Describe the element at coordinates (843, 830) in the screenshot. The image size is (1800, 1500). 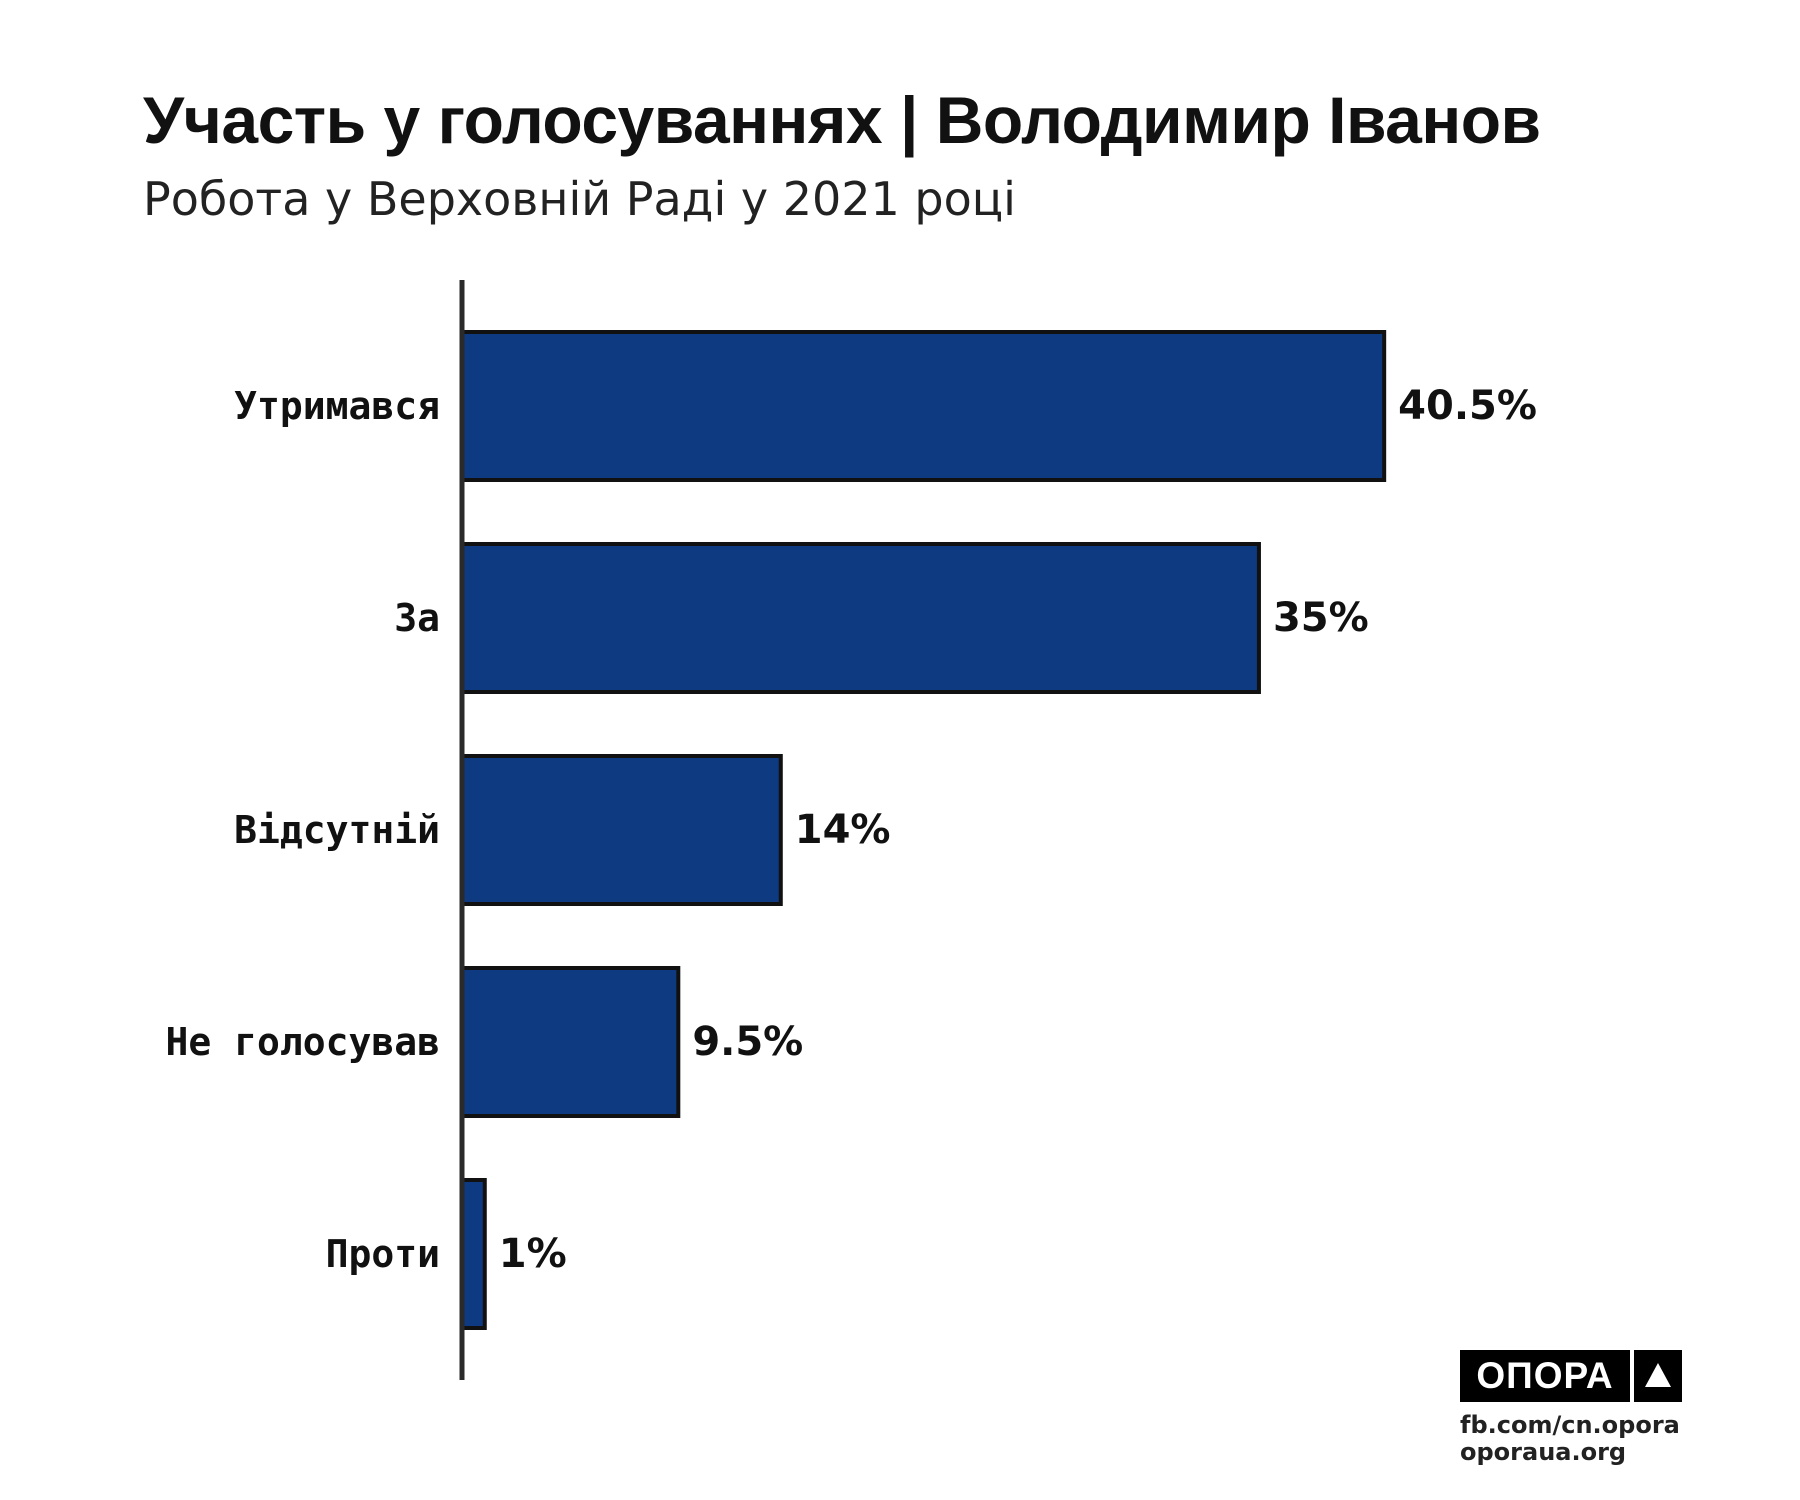
I see `value-label: 14%` at that location.